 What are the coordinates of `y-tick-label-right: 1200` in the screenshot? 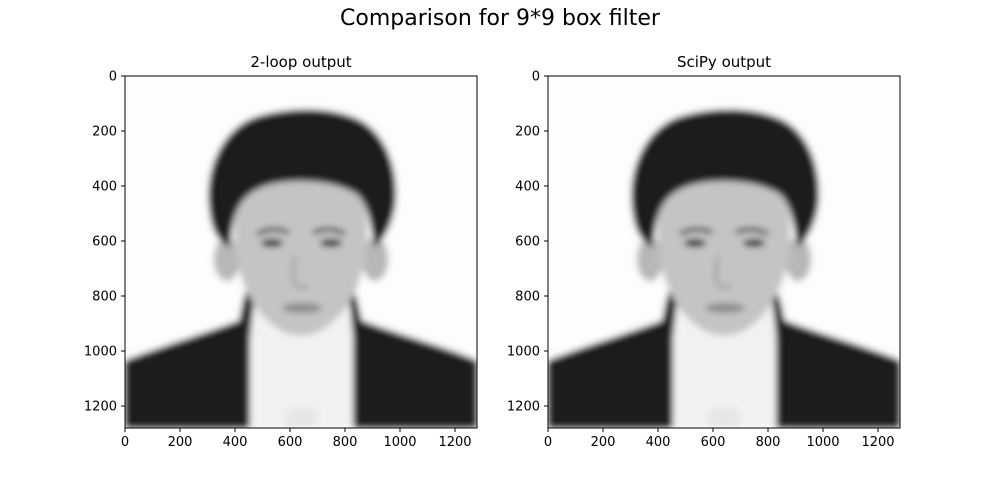 It's located at (523, 407).